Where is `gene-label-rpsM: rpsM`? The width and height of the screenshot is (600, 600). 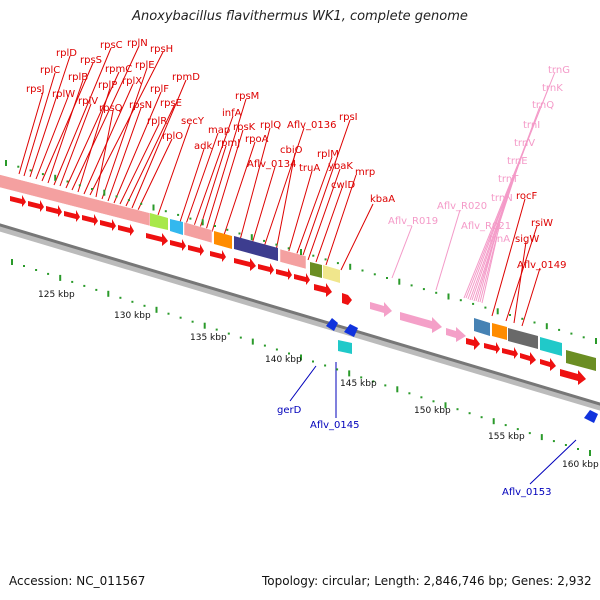
gene-label-rpsM: rpsM is located at coordinates (247, 96).